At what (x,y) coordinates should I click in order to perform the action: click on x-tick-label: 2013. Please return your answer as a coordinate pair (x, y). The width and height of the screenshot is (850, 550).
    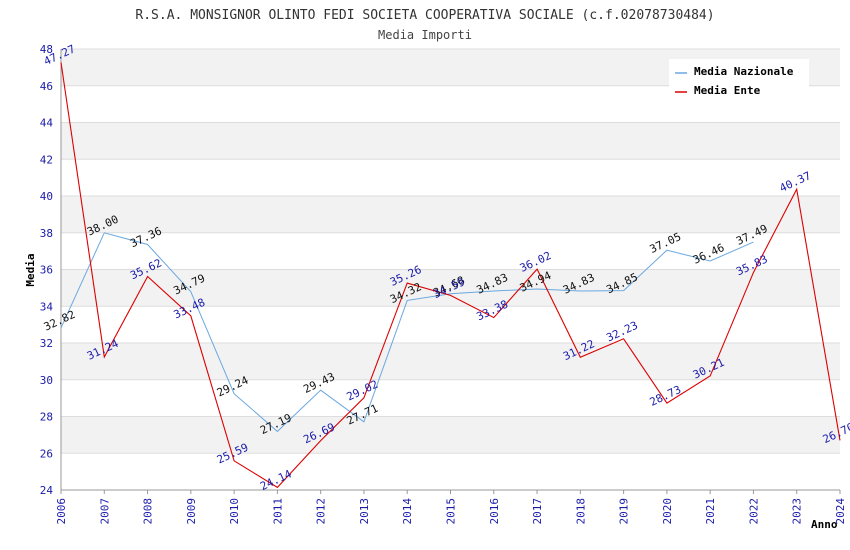
    Looking at the image, I should click on (364, 511).